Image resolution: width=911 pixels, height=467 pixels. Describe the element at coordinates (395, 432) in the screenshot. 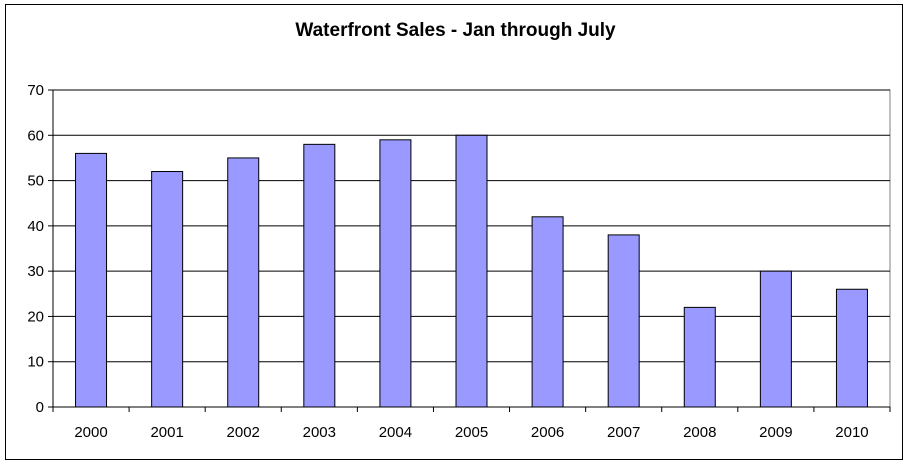

I see `x-tick-label: 2004` at that location.